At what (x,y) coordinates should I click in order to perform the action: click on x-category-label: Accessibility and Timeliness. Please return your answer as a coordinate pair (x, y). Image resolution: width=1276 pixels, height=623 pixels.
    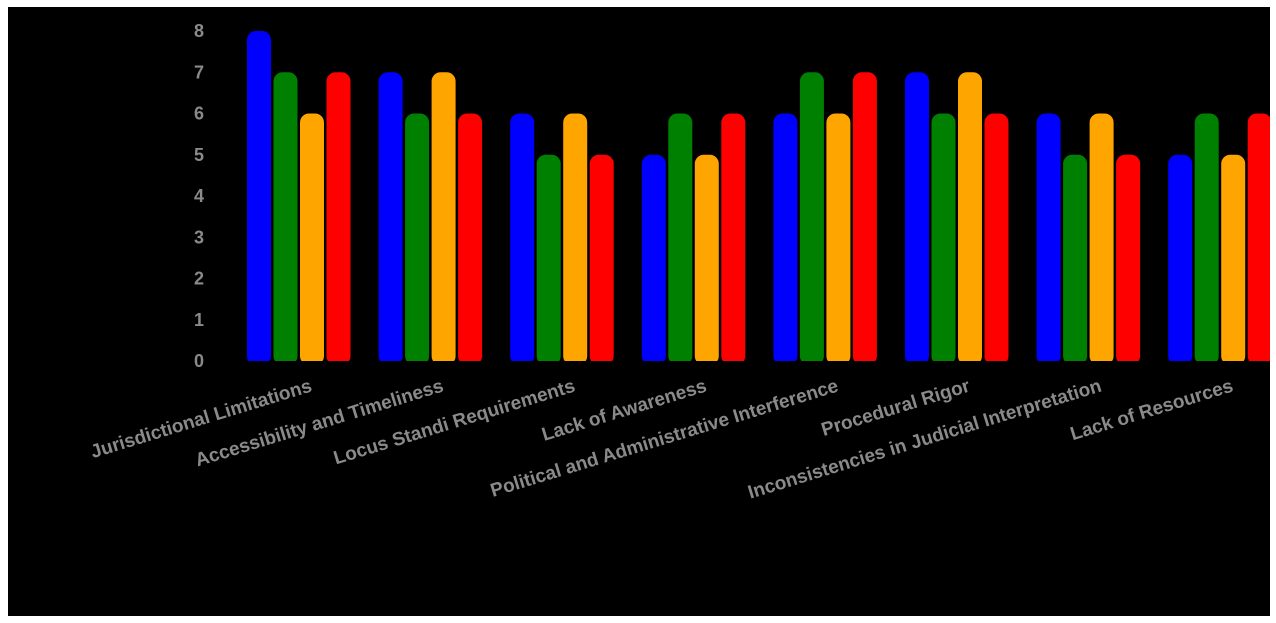
    Looking at the image, I should click on (319, 424).